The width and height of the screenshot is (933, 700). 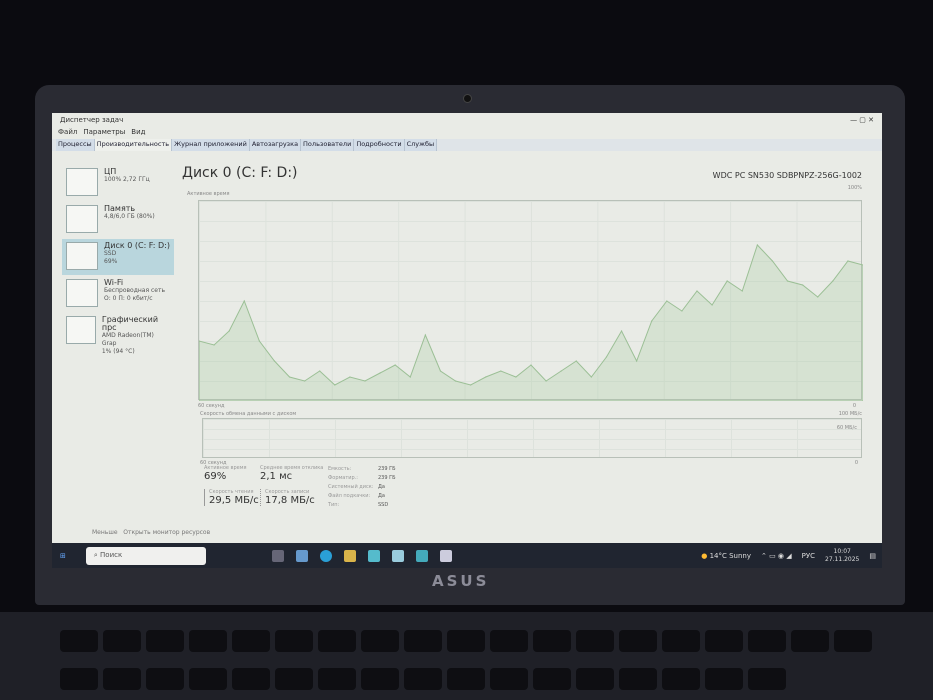 I want to click on graph-time: 60 секунд, so click(x=211, y=406).